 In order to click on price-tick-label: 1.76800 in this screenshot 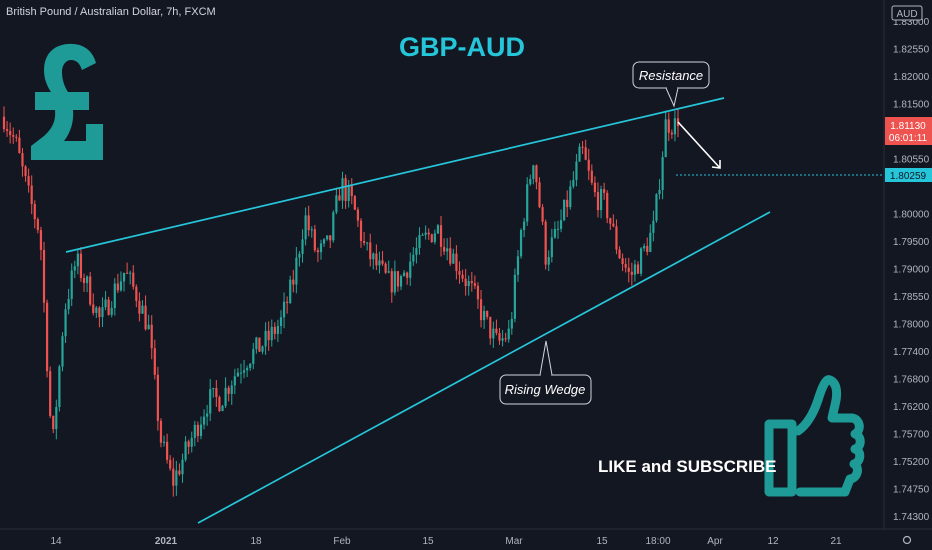, I will do `click(911, 380)`.